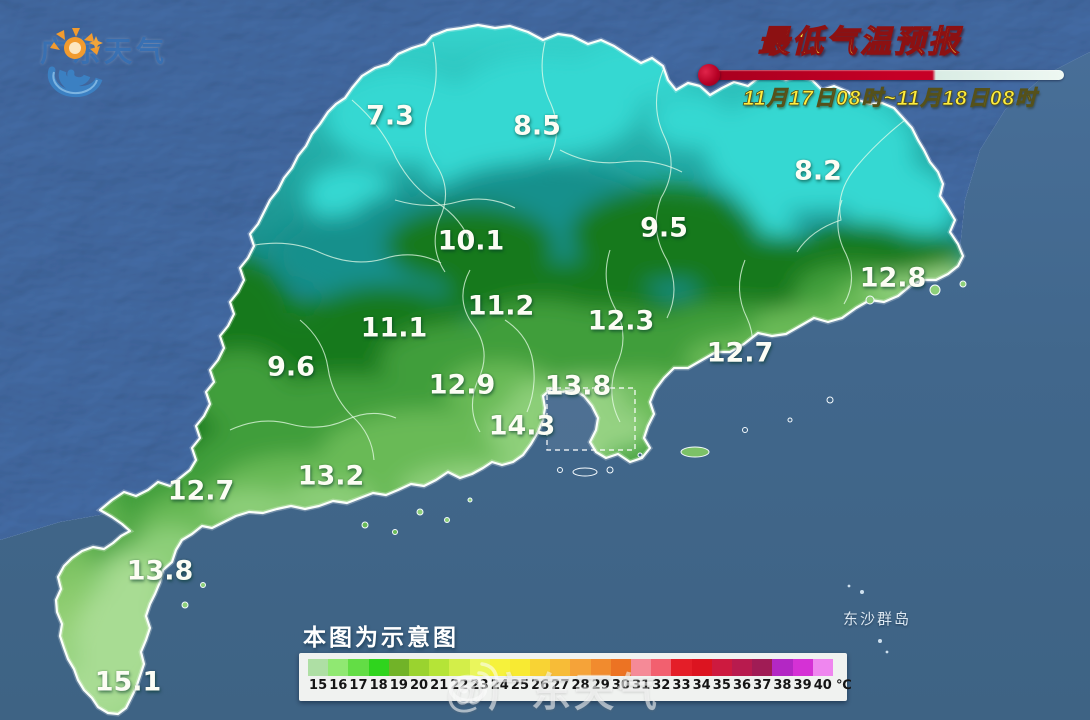 The width and height of the screenshot is (1090, 720). What do you see at coordinates (419, 685) in the screenshot?
I see `legend-value: 20` at bounding box center [419, 685].